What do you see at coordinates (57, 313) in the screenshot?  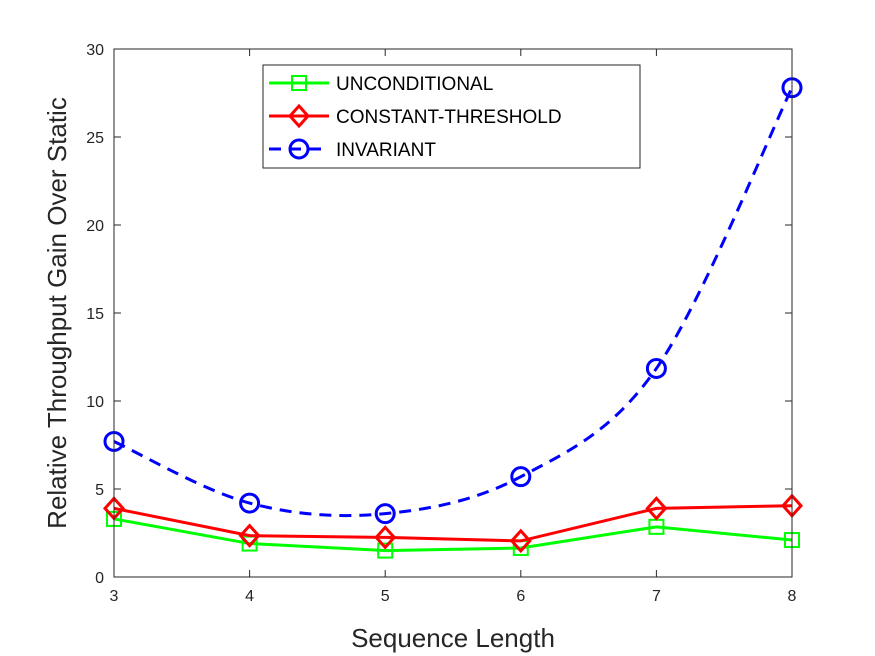 I see `y-axis-title: Relative Throughput Gain Over Static` at bounding box center [57, 313].